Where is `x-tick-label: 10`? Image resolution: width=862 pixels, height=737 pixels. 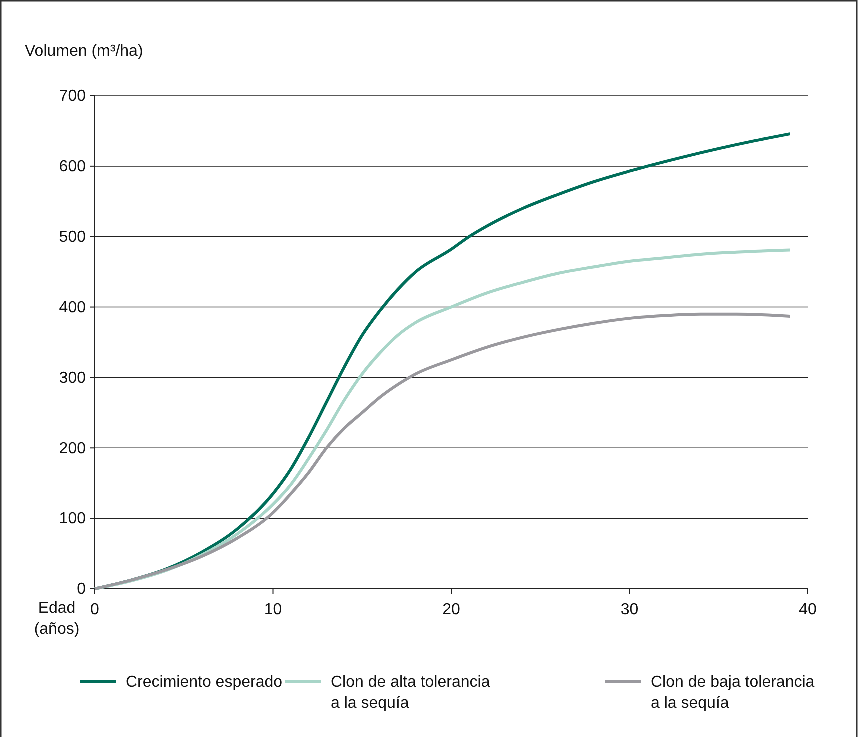
x-tick-label: 10 is located at coordinates (273, 610).